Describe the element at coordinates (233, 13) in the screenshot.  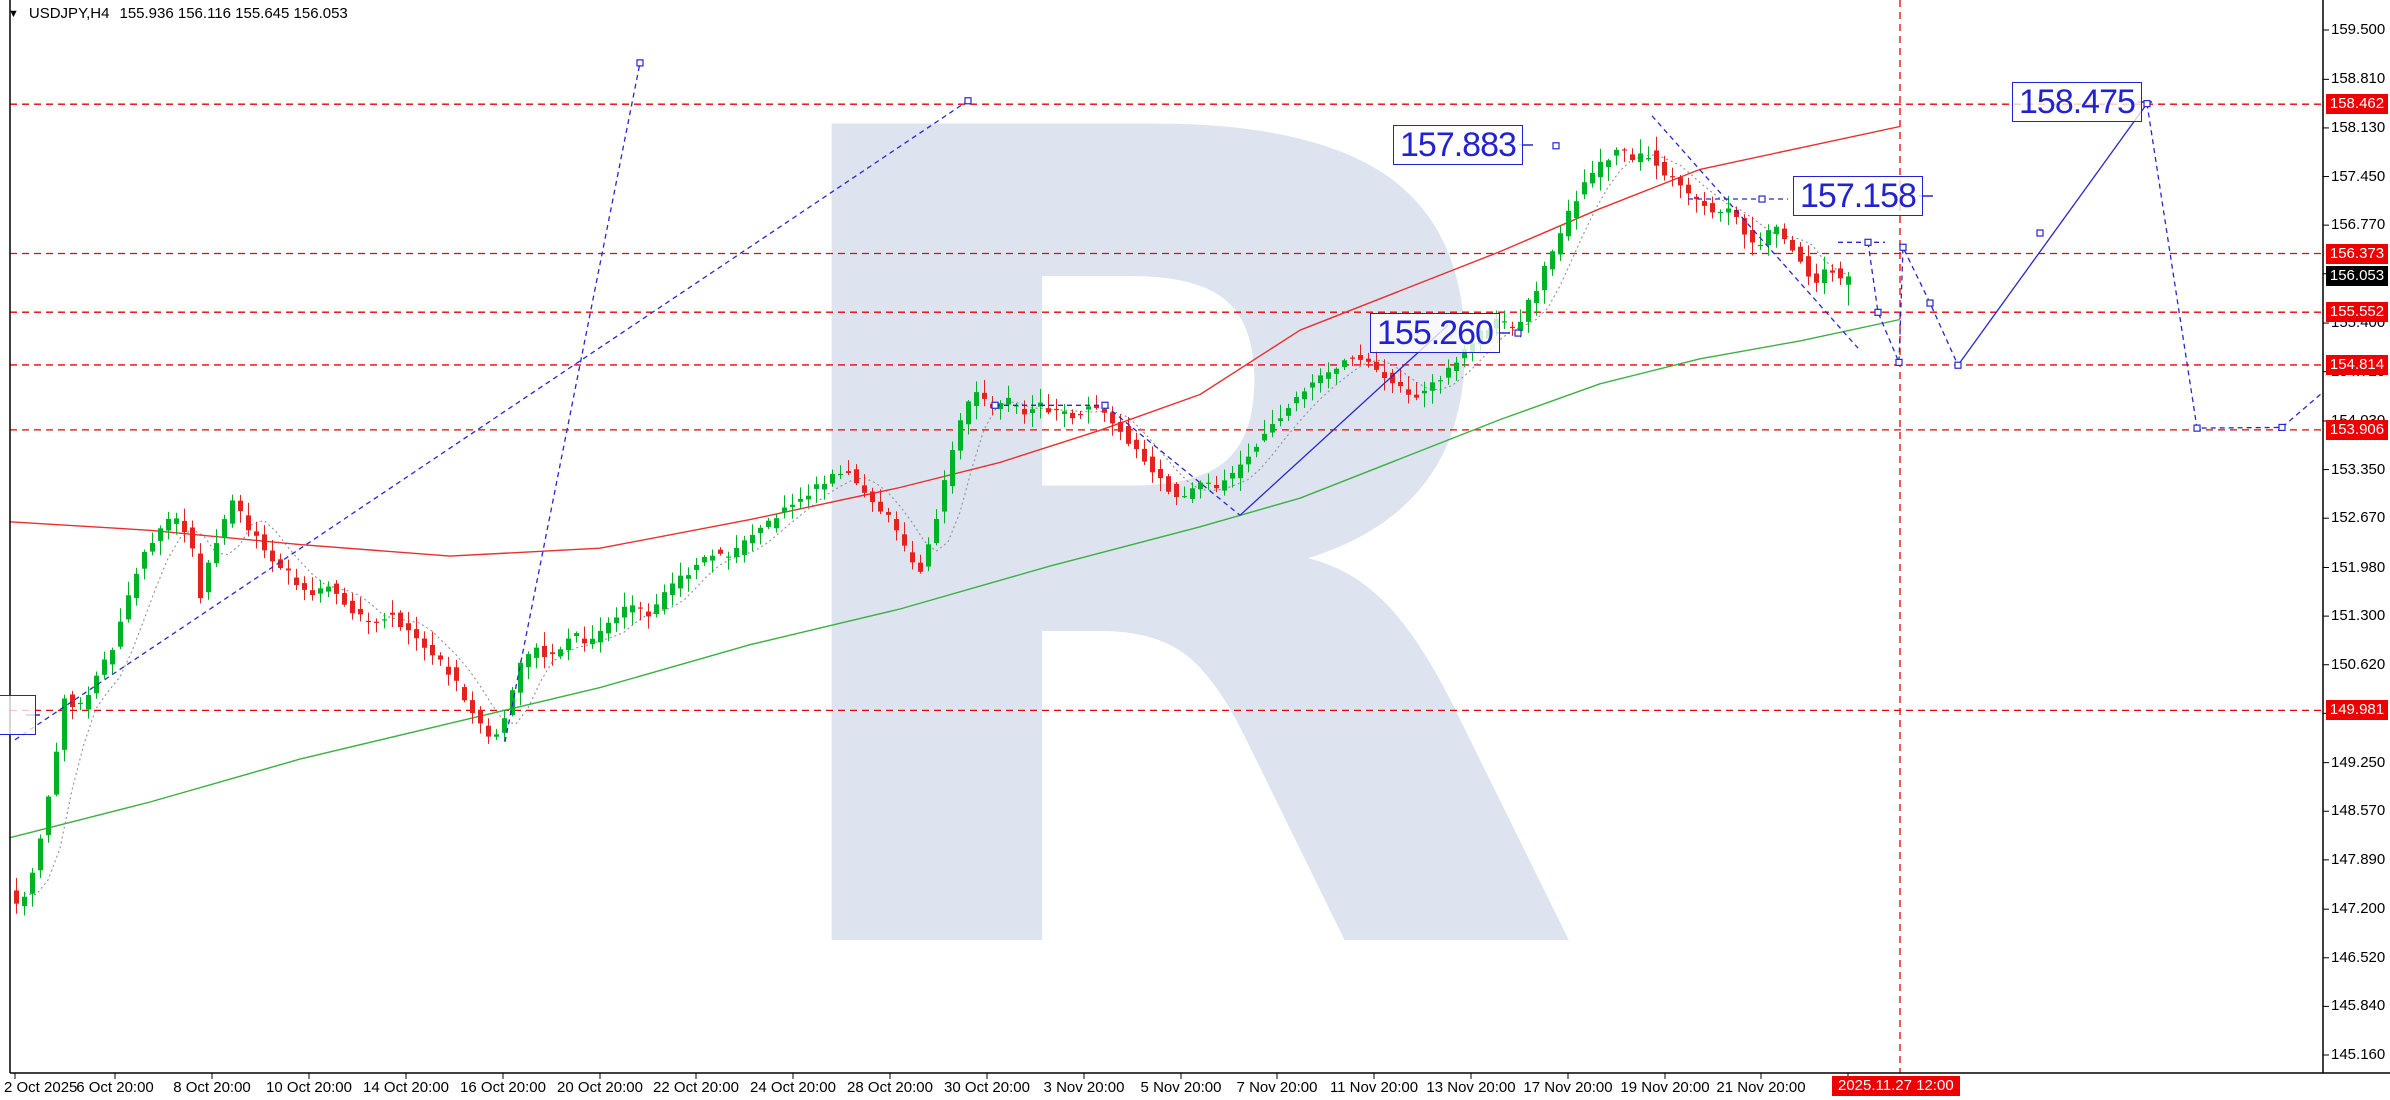
I see `ohlc-values: 155.936 156.116 155.645 156.053` at that location.